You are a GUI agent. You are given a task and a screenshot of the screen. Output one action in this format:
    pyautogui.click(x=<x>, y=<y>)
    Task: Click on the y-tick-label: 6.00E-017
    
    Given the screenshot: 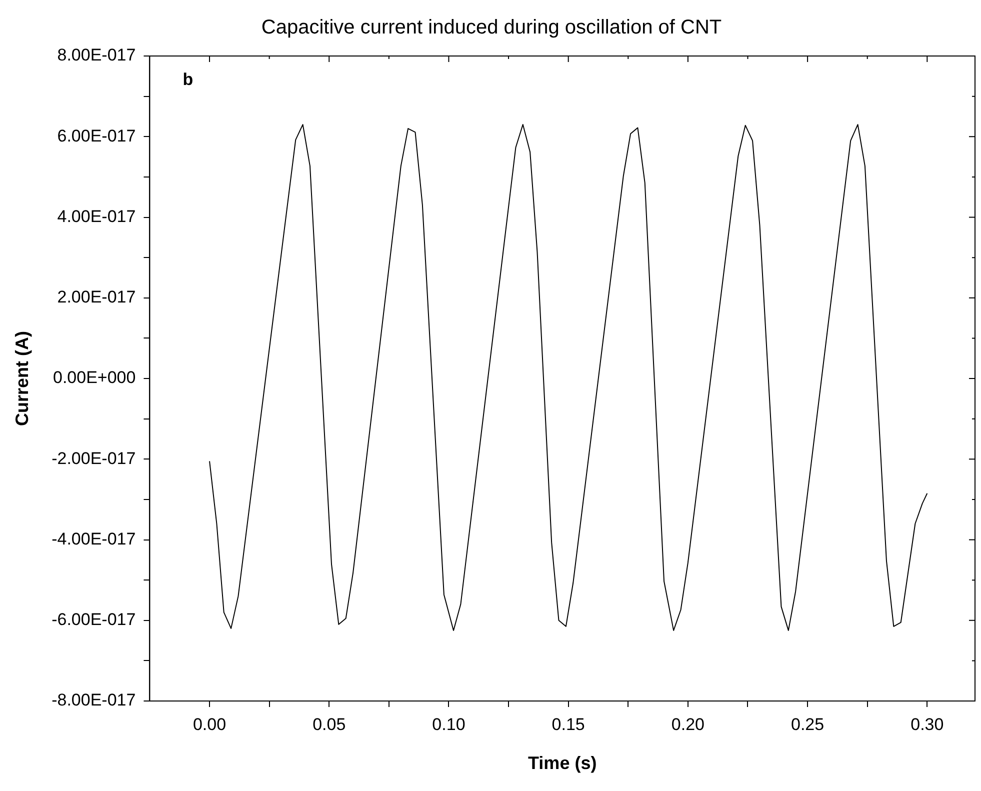 What is the action you would take?
    pyautogui.click(x=96, y=136)
    